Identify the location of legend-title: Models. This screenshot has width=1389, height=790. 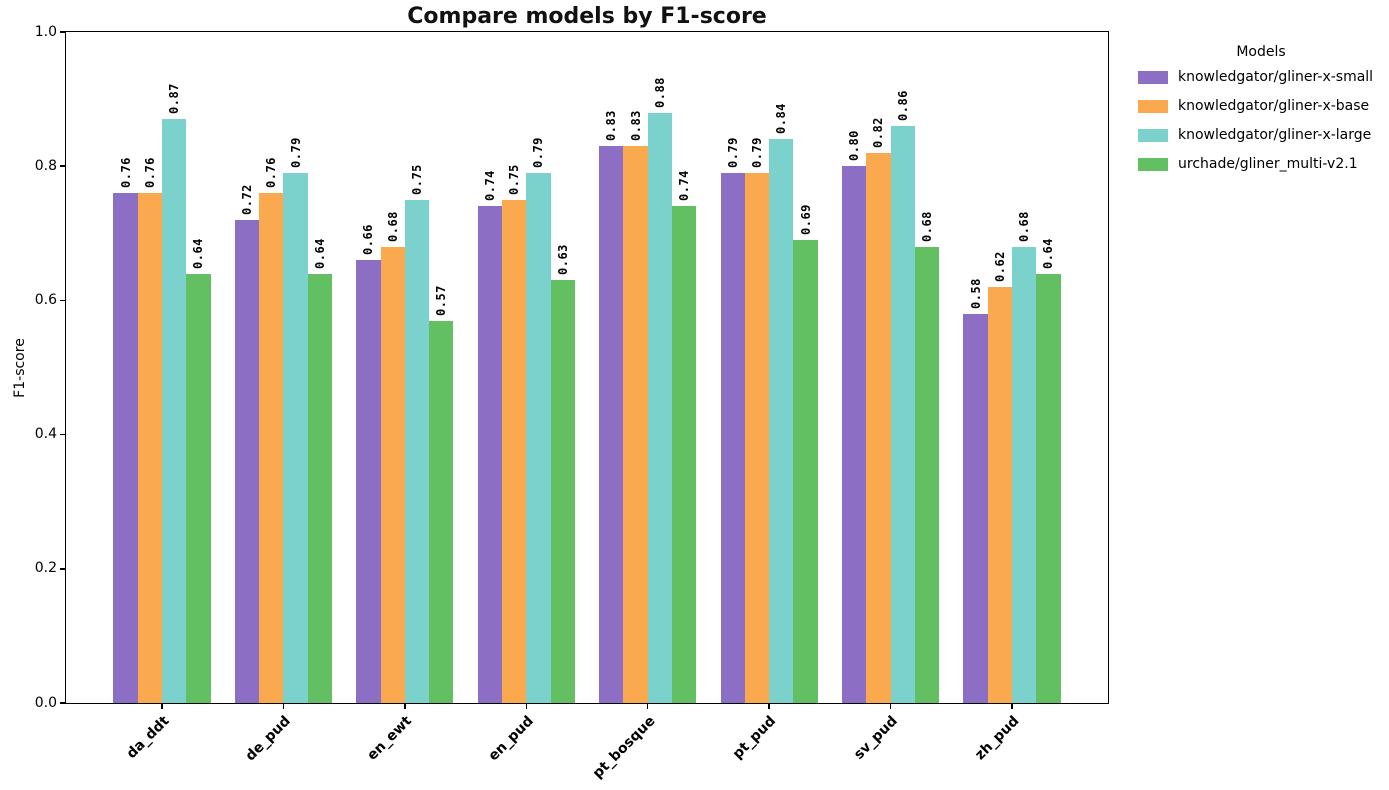
(1261, 52).